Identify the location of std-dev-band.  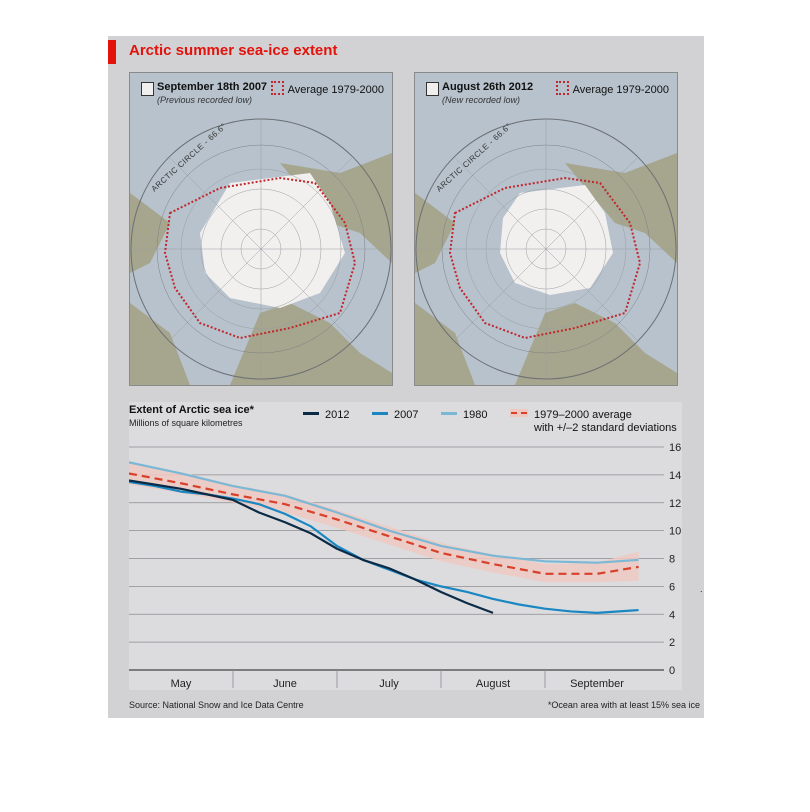
(384, 522).